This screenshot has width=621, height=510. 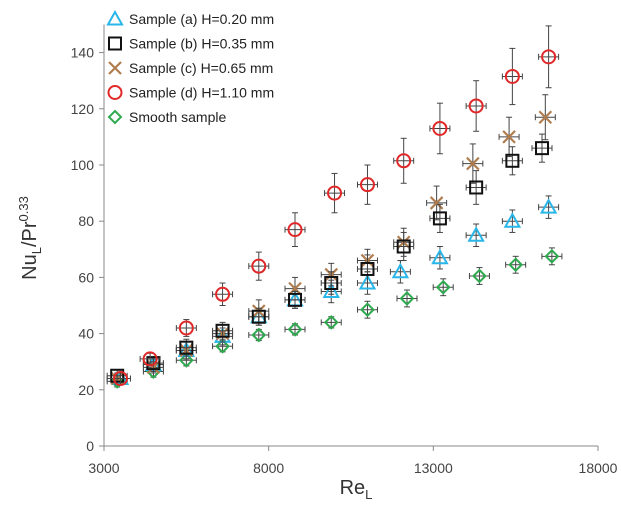 I want to click on y-tick-label: 20, so click(x=86, y=390).